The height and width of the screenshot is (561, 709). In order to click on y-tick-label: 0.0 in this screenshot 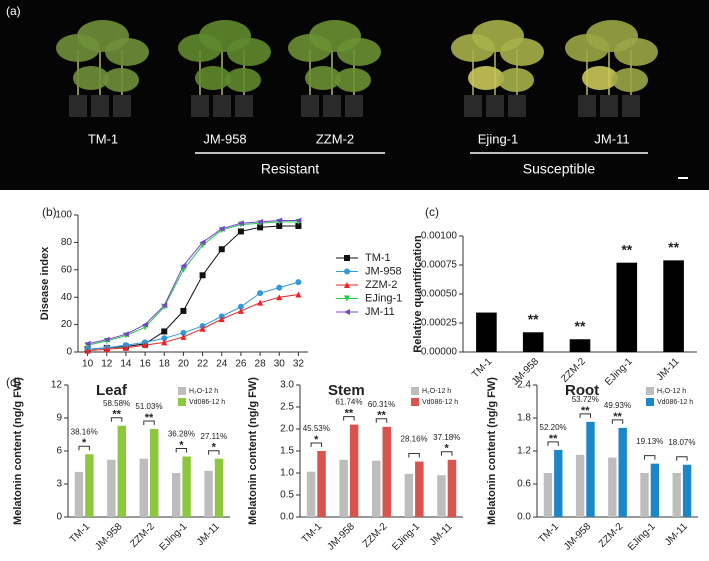, I will do `click(287, 517)`.